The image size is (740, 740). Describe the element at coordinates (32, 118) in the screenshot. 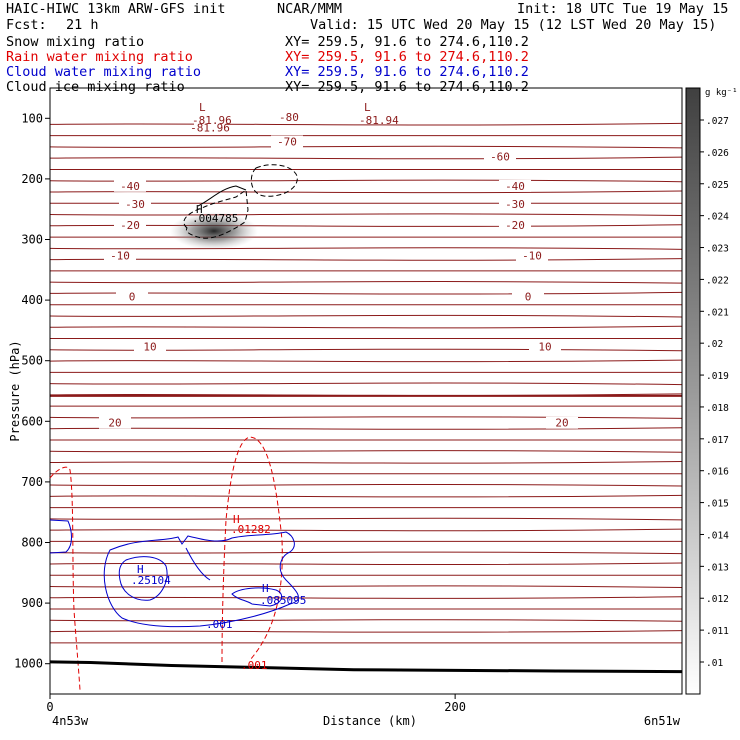

I see `y-tick-label: 100` at that location.